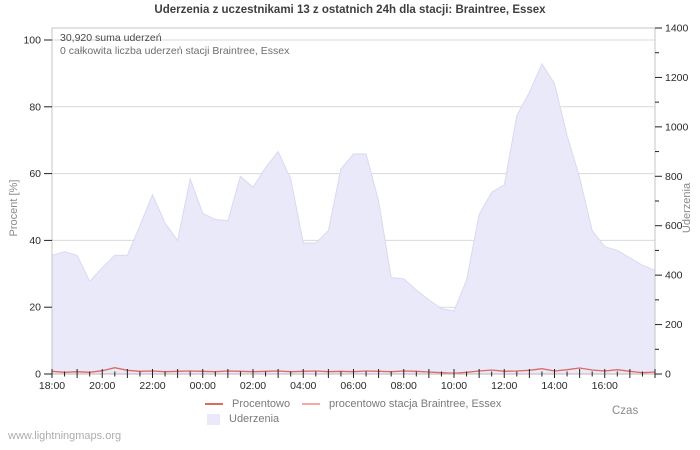 The width and height of the screenshot is (700, 450). Describe the element at coordinates (111, 38) in the screenshot. I see `sum-strikes-annotation: 30,920 suma uderzeń` at that location.